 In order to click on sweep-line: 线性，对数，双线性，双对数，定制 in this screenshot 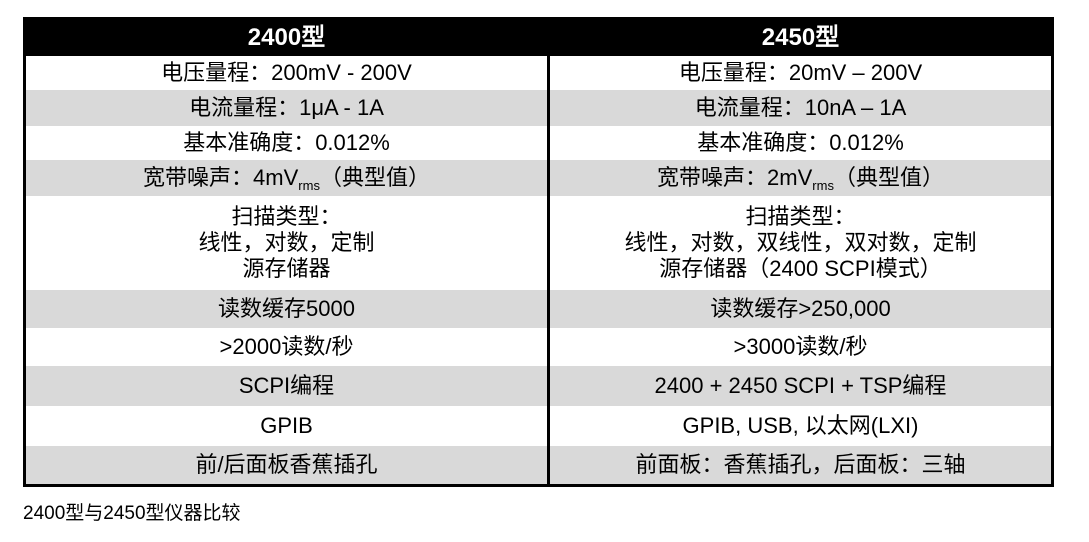, I will do `click(800, 242)`.